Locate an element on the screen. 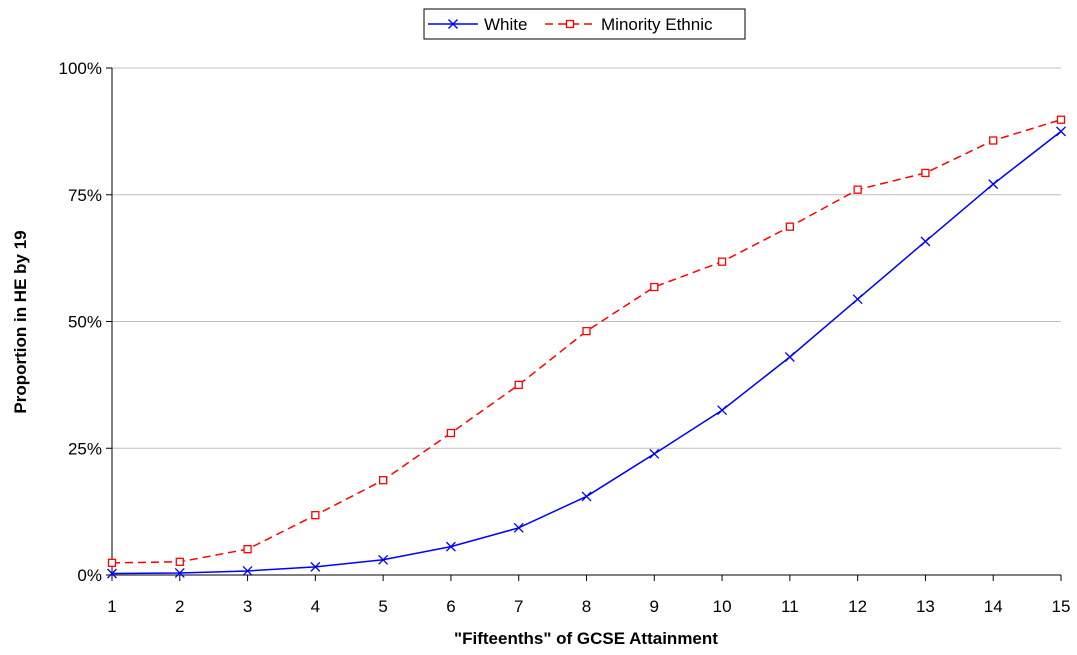 Image resolution: width=1077 pixels, height=655 pixels. legend-label-white: White is located at coordinates (505, 24).